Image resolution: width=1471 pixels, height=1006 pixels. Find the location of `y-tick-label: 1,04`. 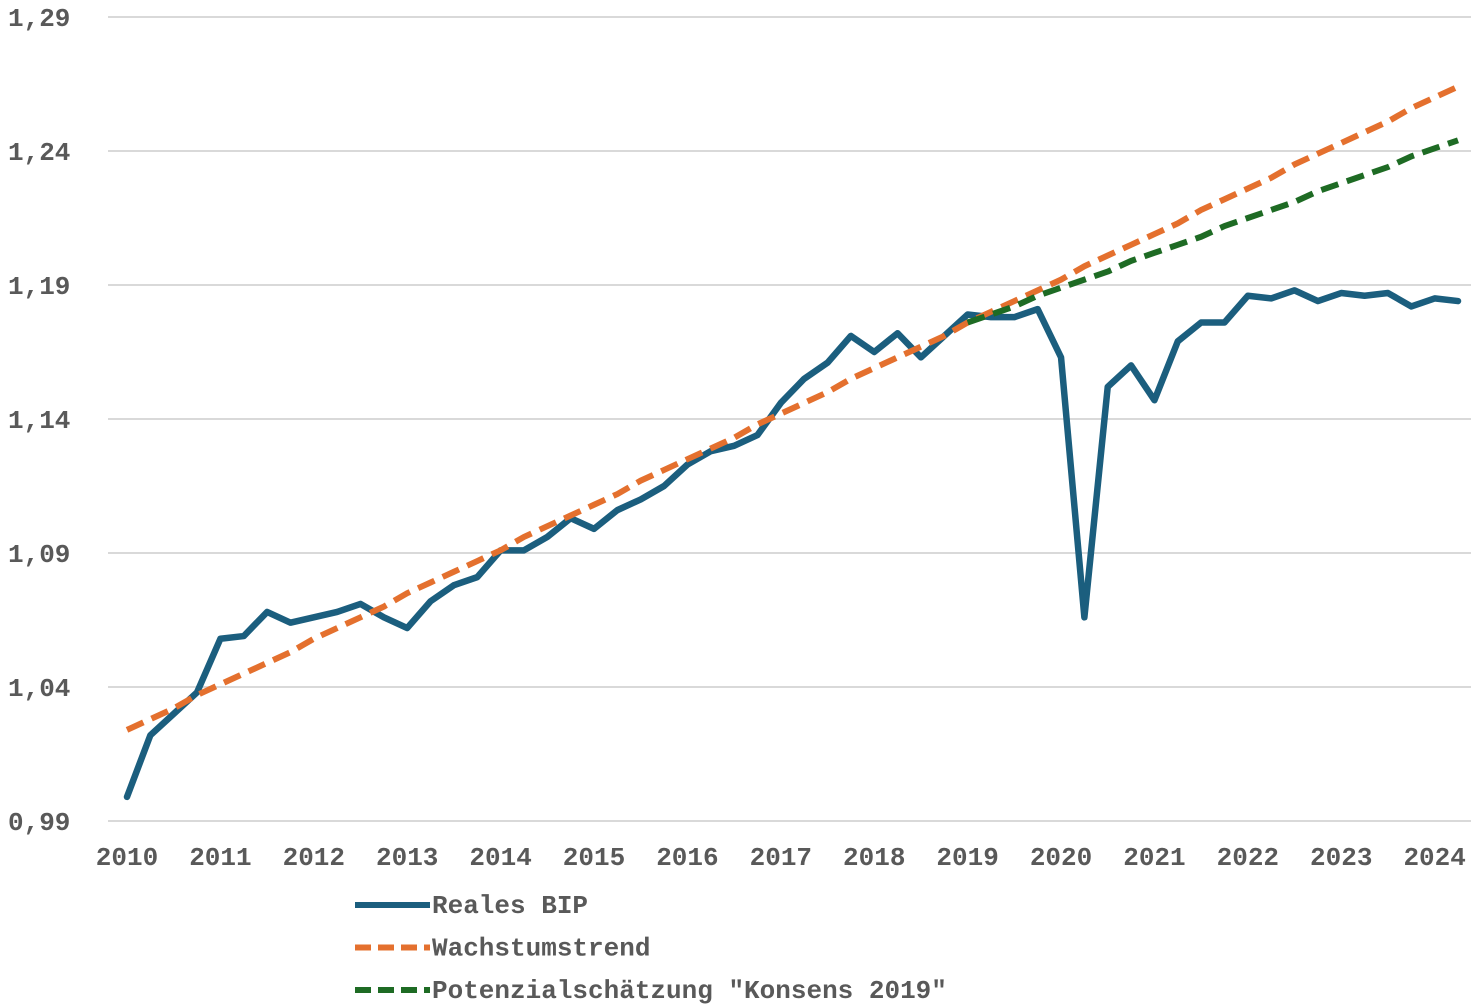

y-tick-label: 1,04 is located at coordinates (39, 689).